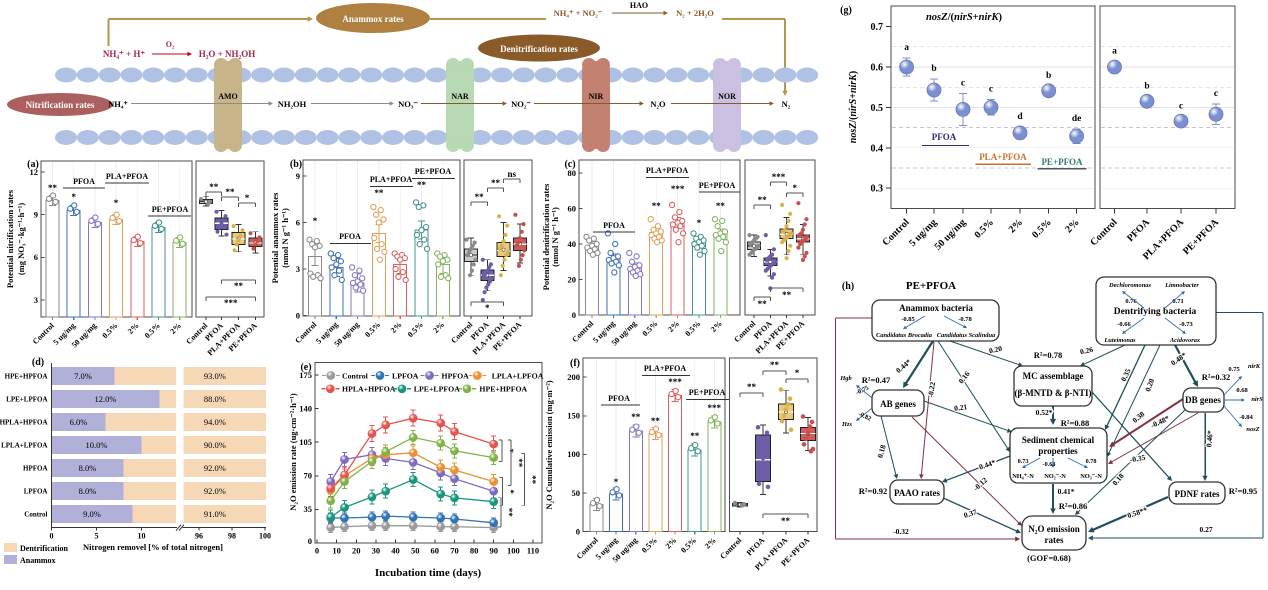  What do you see at coordinates (298, 269) in the screenshot?
I see `svg-text: 3` at bounding box center [298, 269].